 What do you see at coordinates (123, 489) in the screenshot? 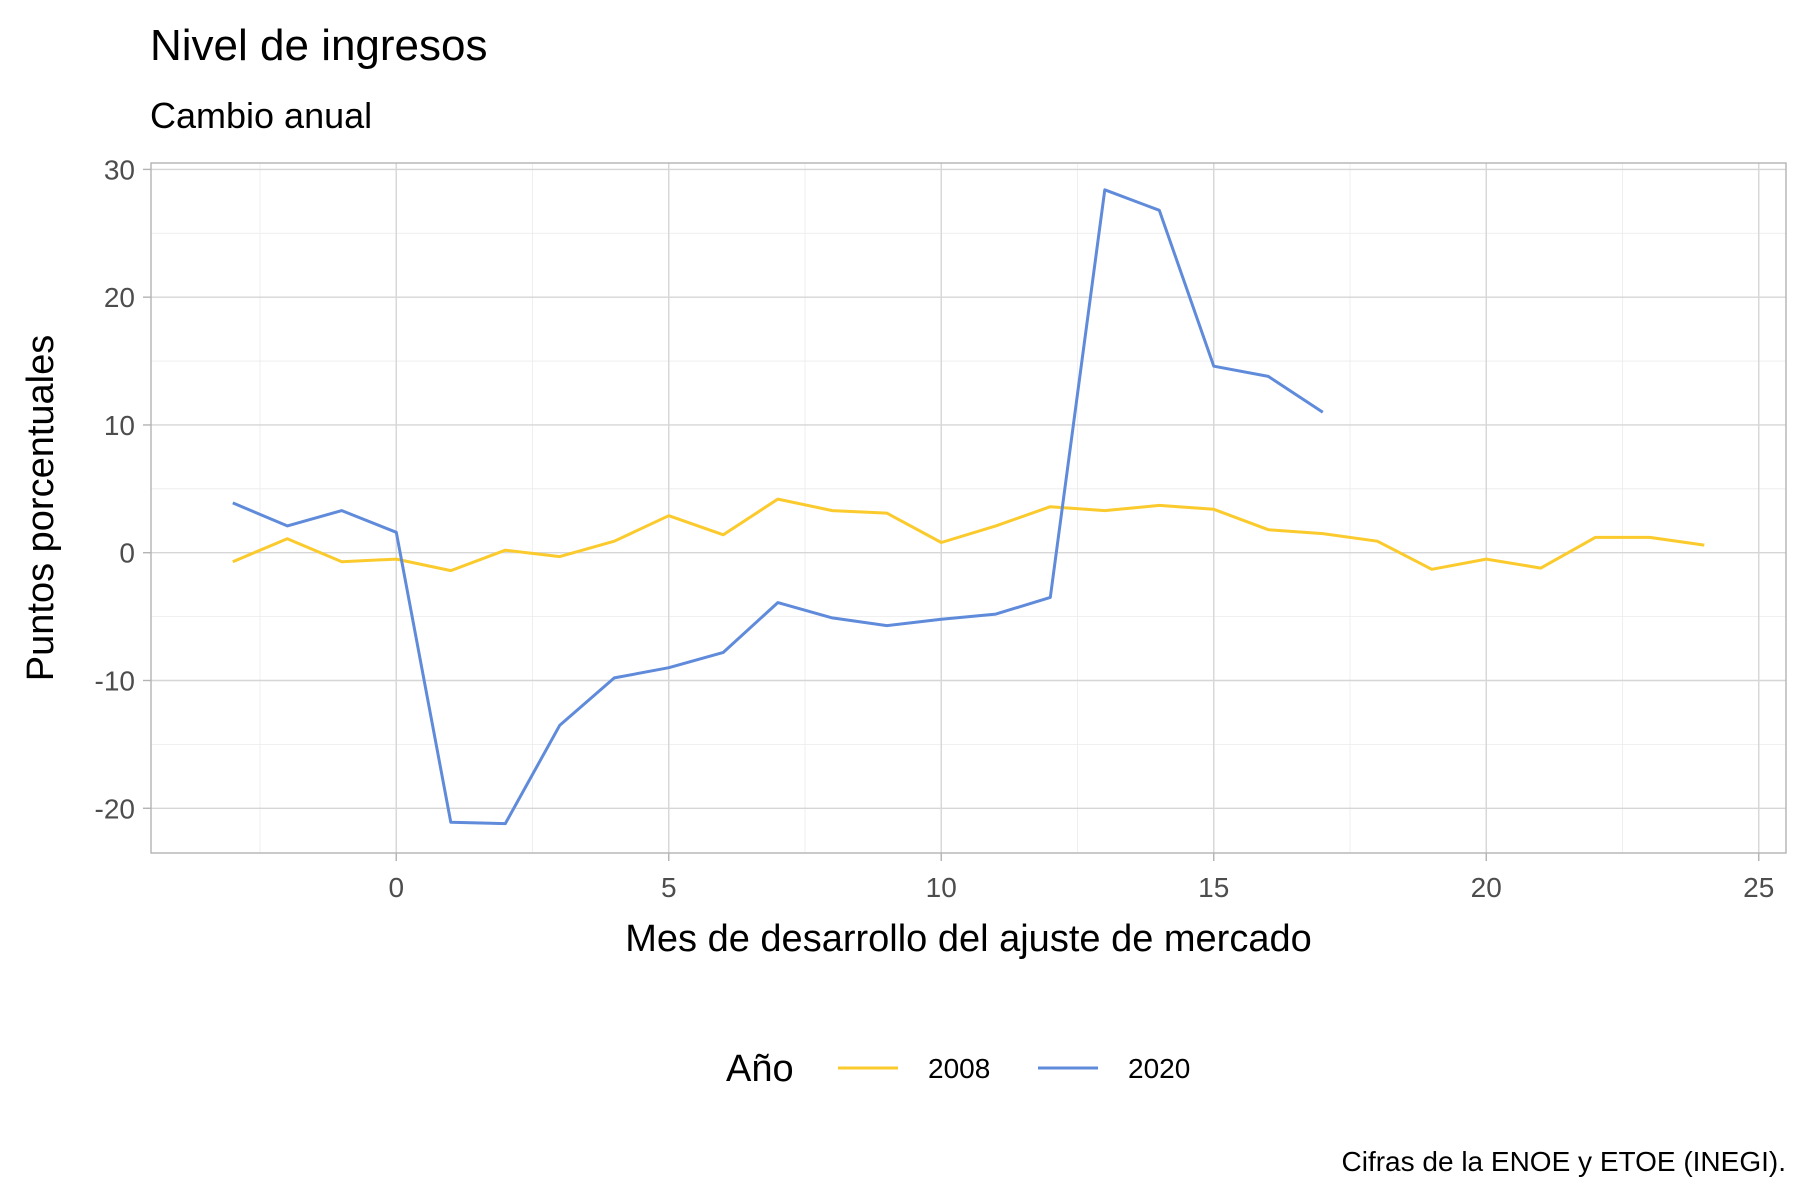
I see `y-axis: -20 -10 0 10 20 30` at bounding box center [123, 489].